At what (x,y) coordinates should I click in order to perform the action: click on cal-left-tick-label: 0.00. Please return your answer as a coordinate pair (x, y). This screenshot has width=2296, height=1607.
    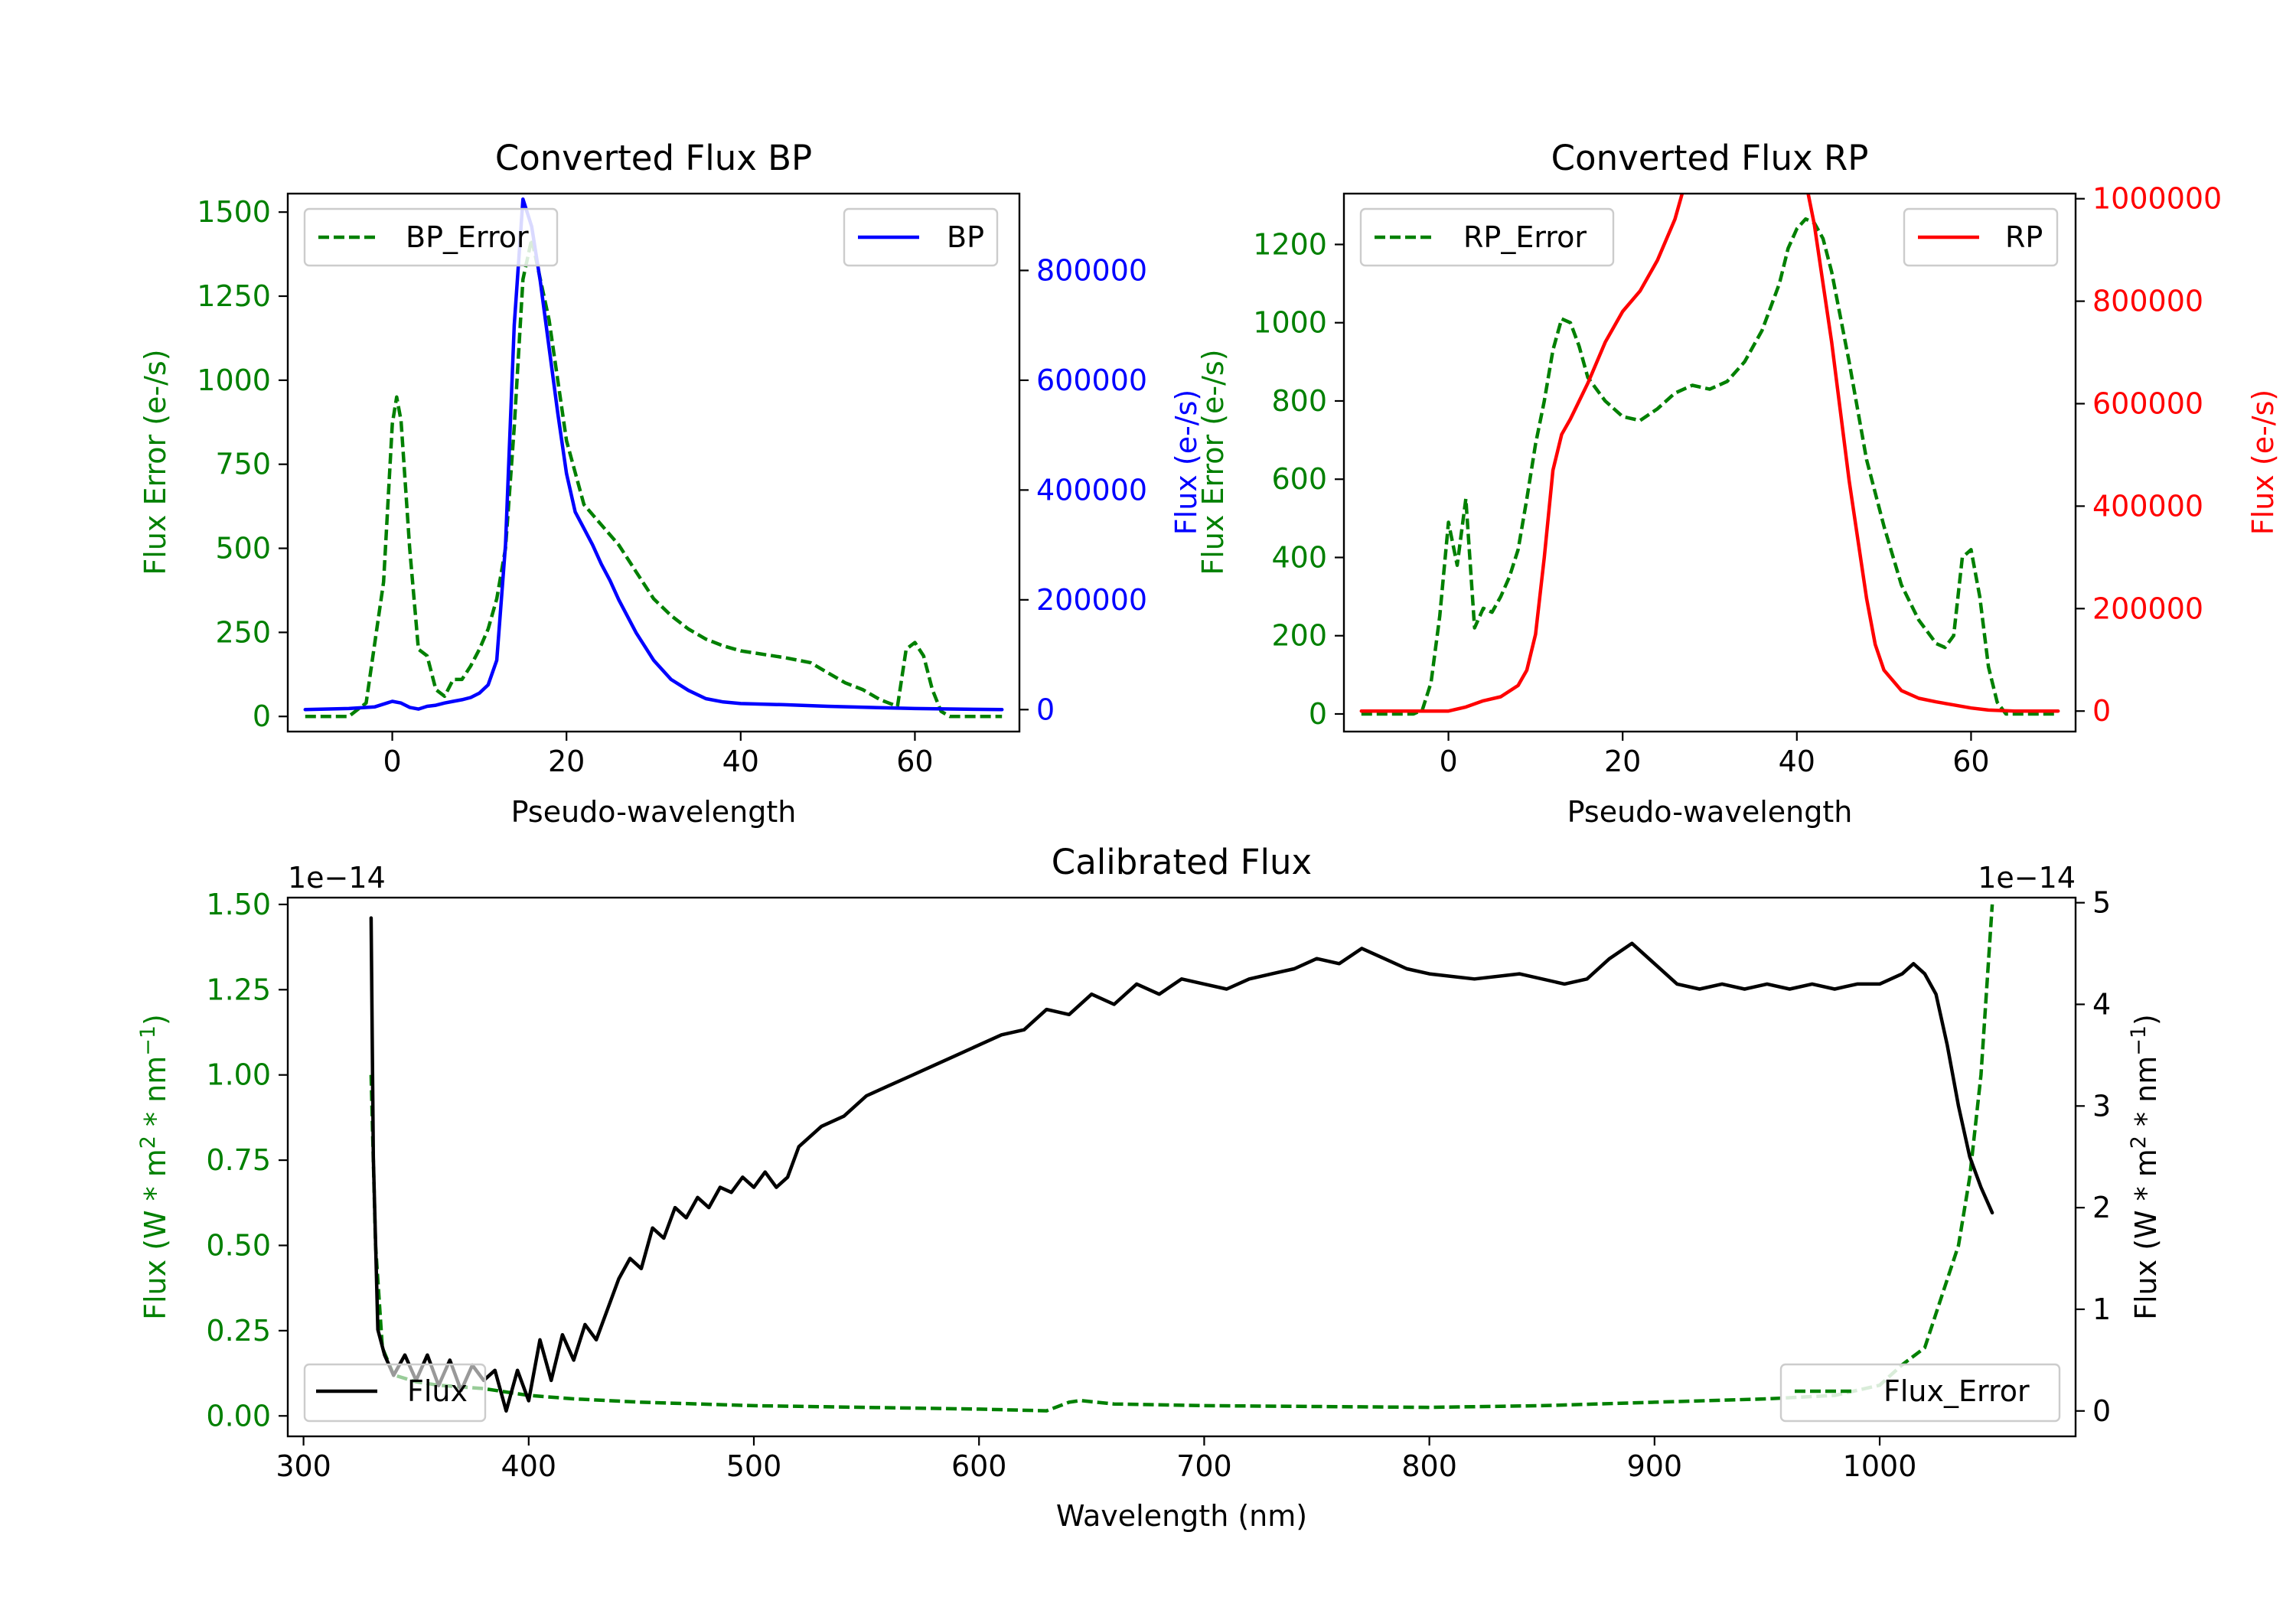
    Looking at the image, I should click on (238, 1416).